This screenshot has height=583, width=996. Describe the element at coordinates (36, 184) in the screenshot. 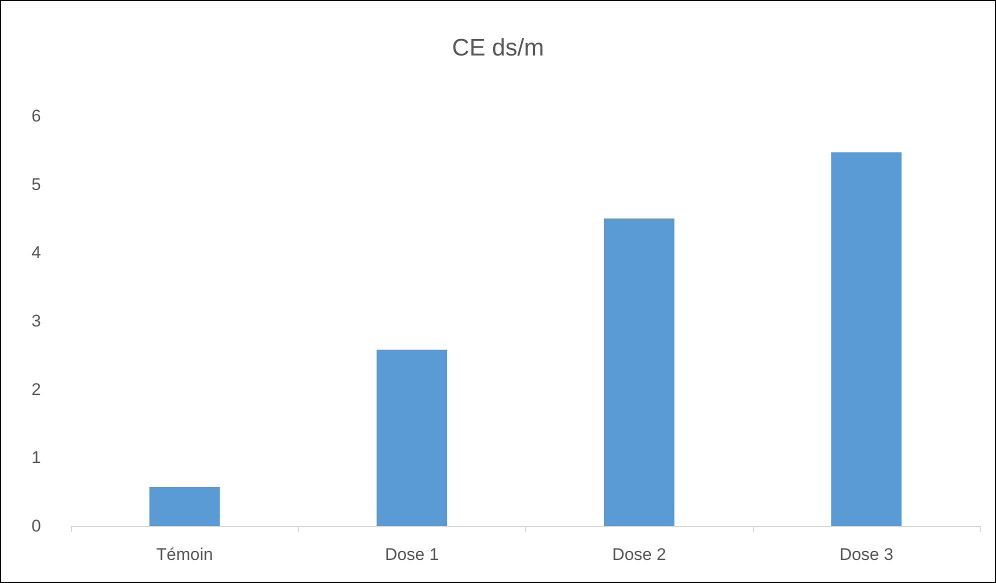

I see `y-tick-label: 5` at that location.